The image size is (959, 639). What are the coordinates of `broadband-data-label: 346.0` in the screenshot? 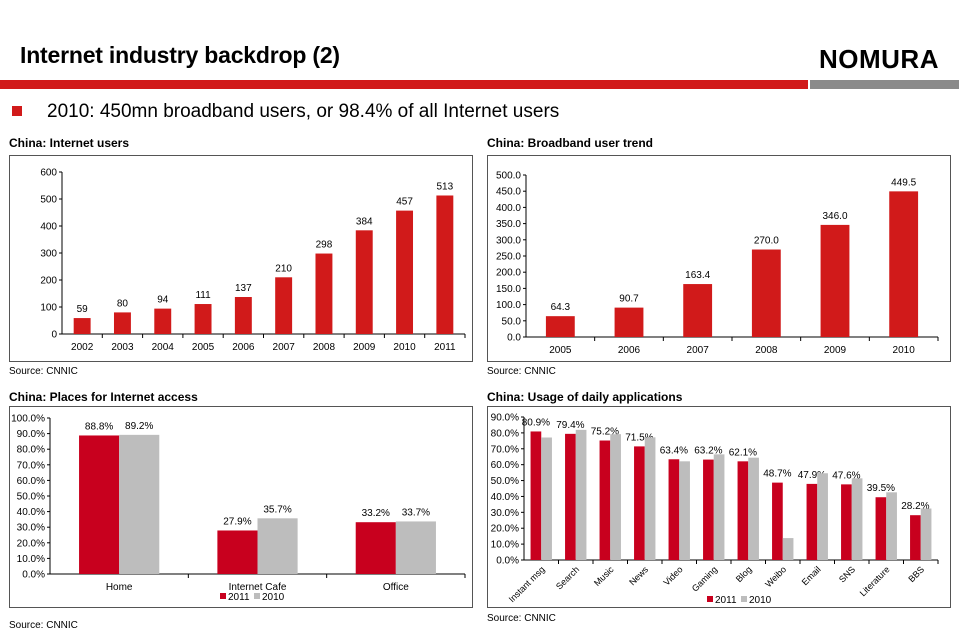 It's located at (834, 216).